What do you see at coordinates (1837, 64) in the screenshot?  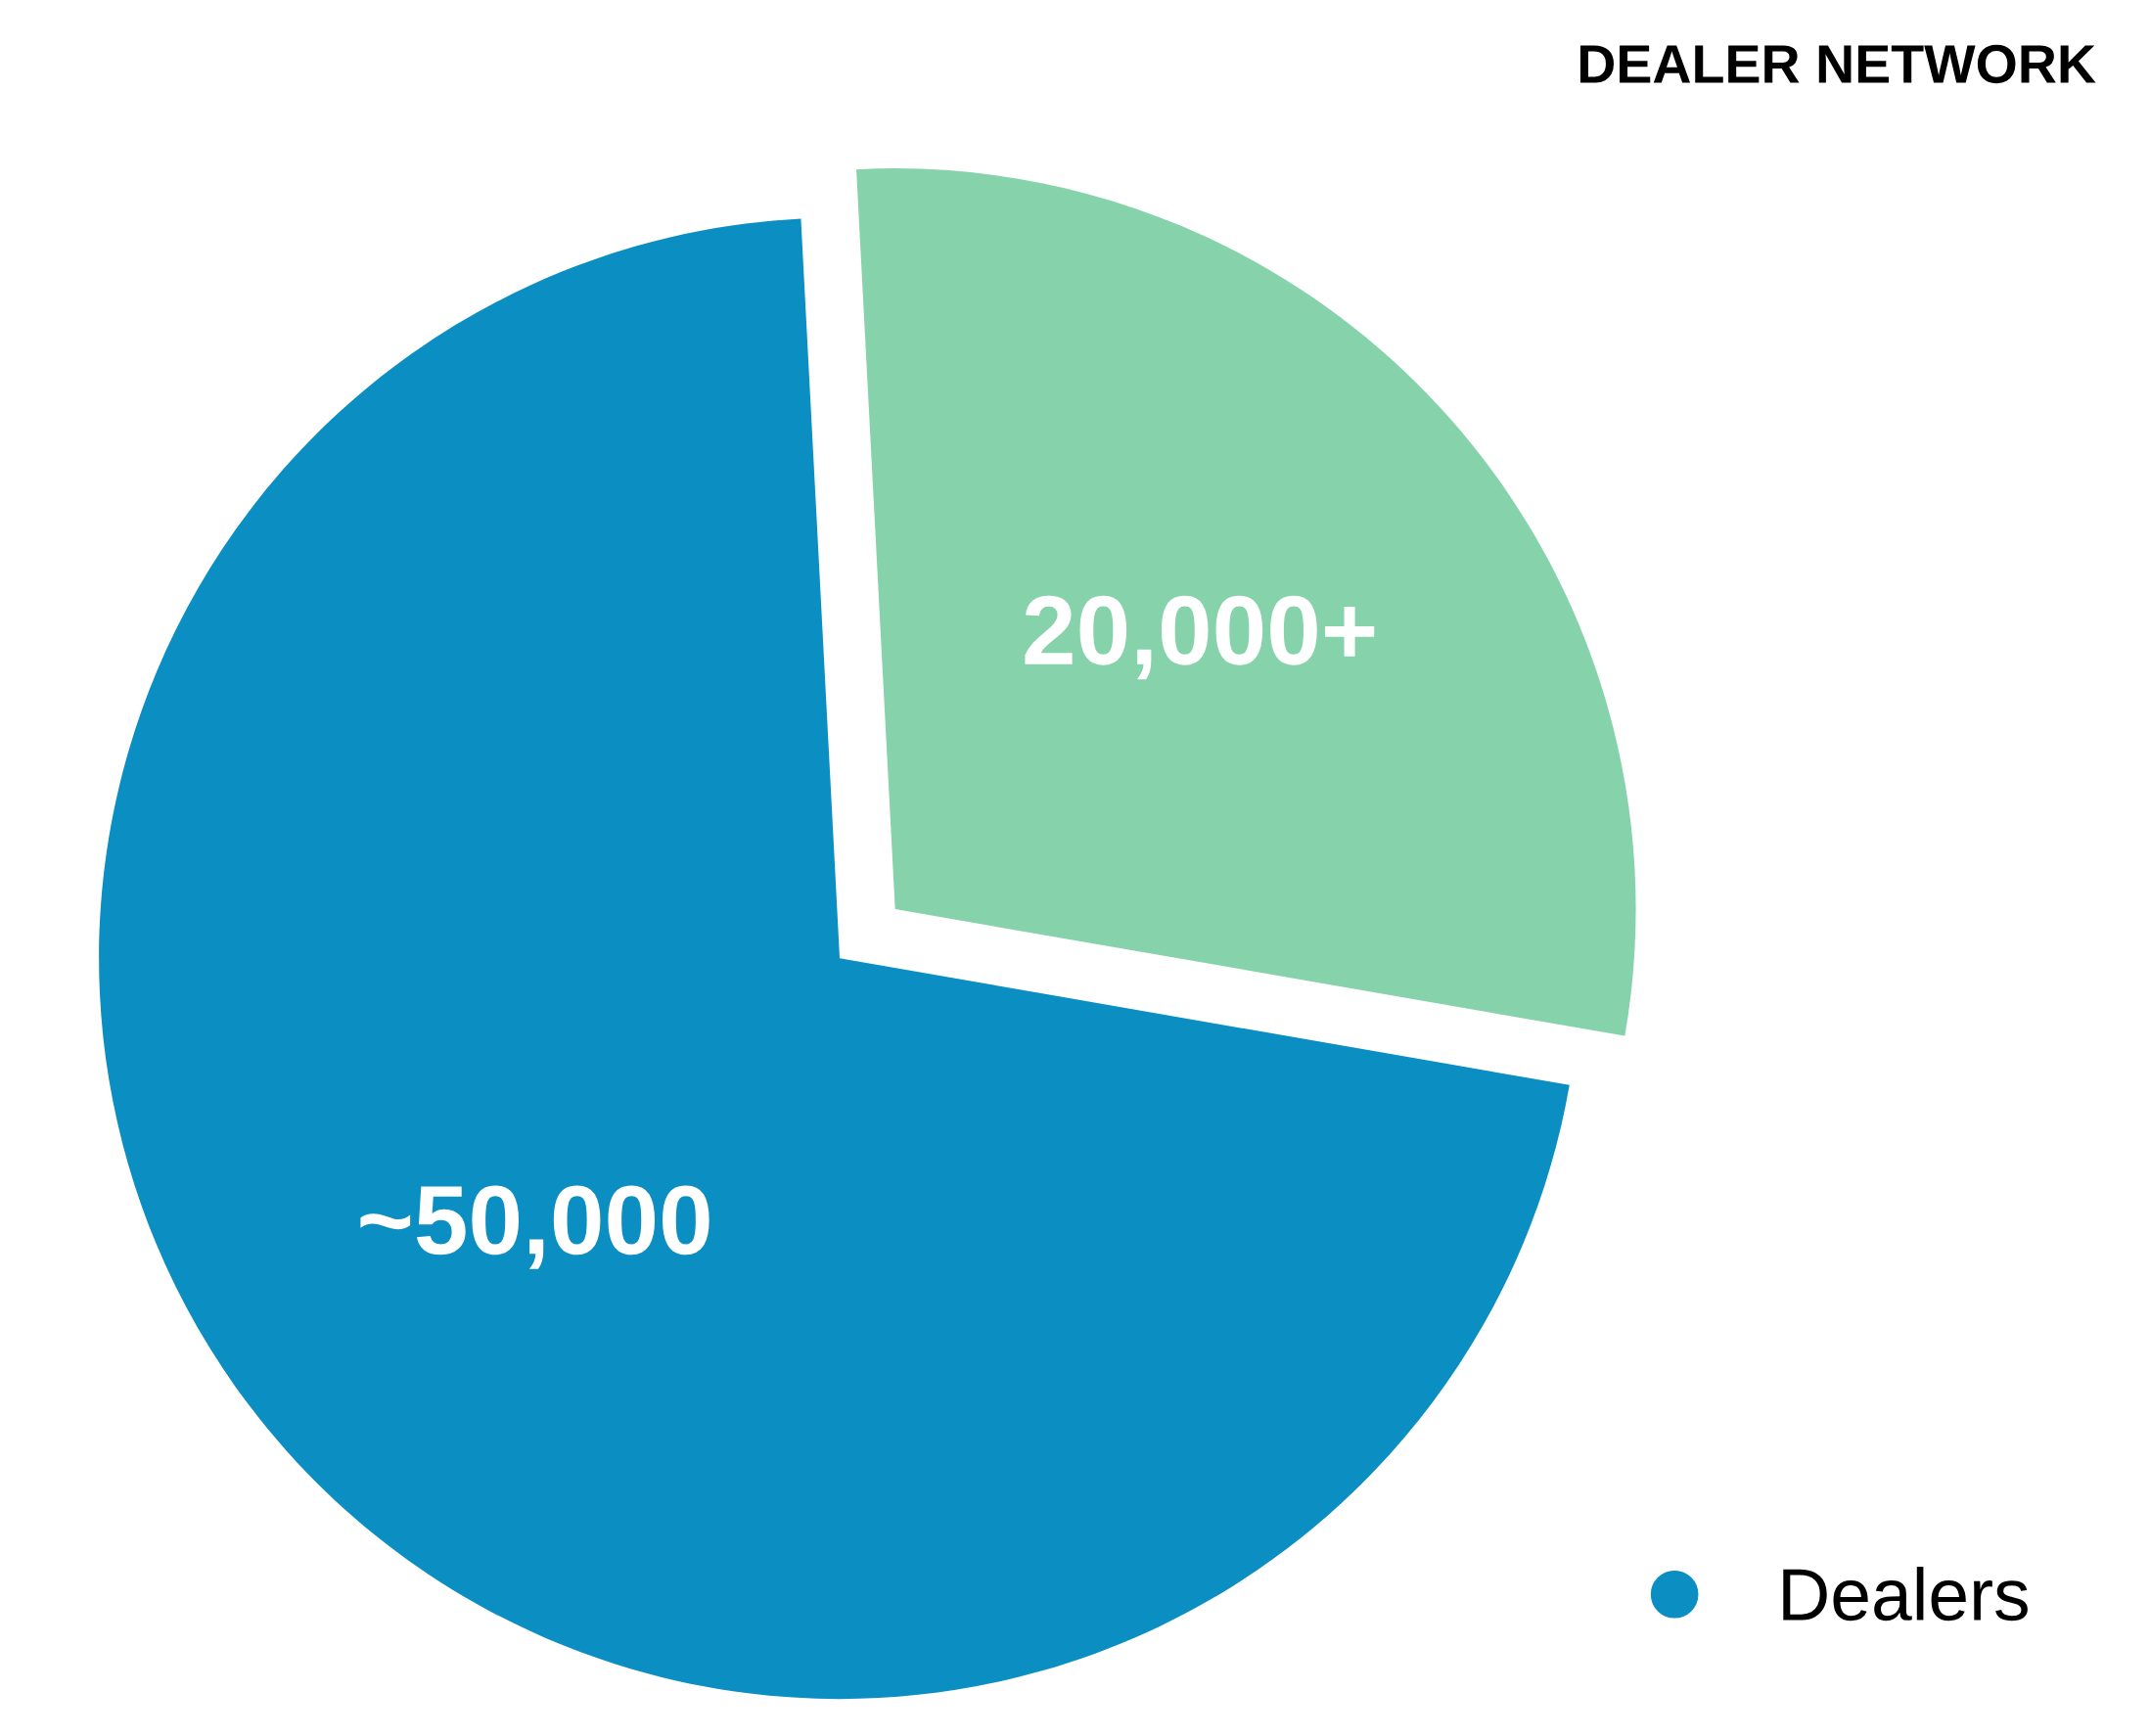 I see `chart-title: DEALER NETWORK` at bounding box center [1837, 64].